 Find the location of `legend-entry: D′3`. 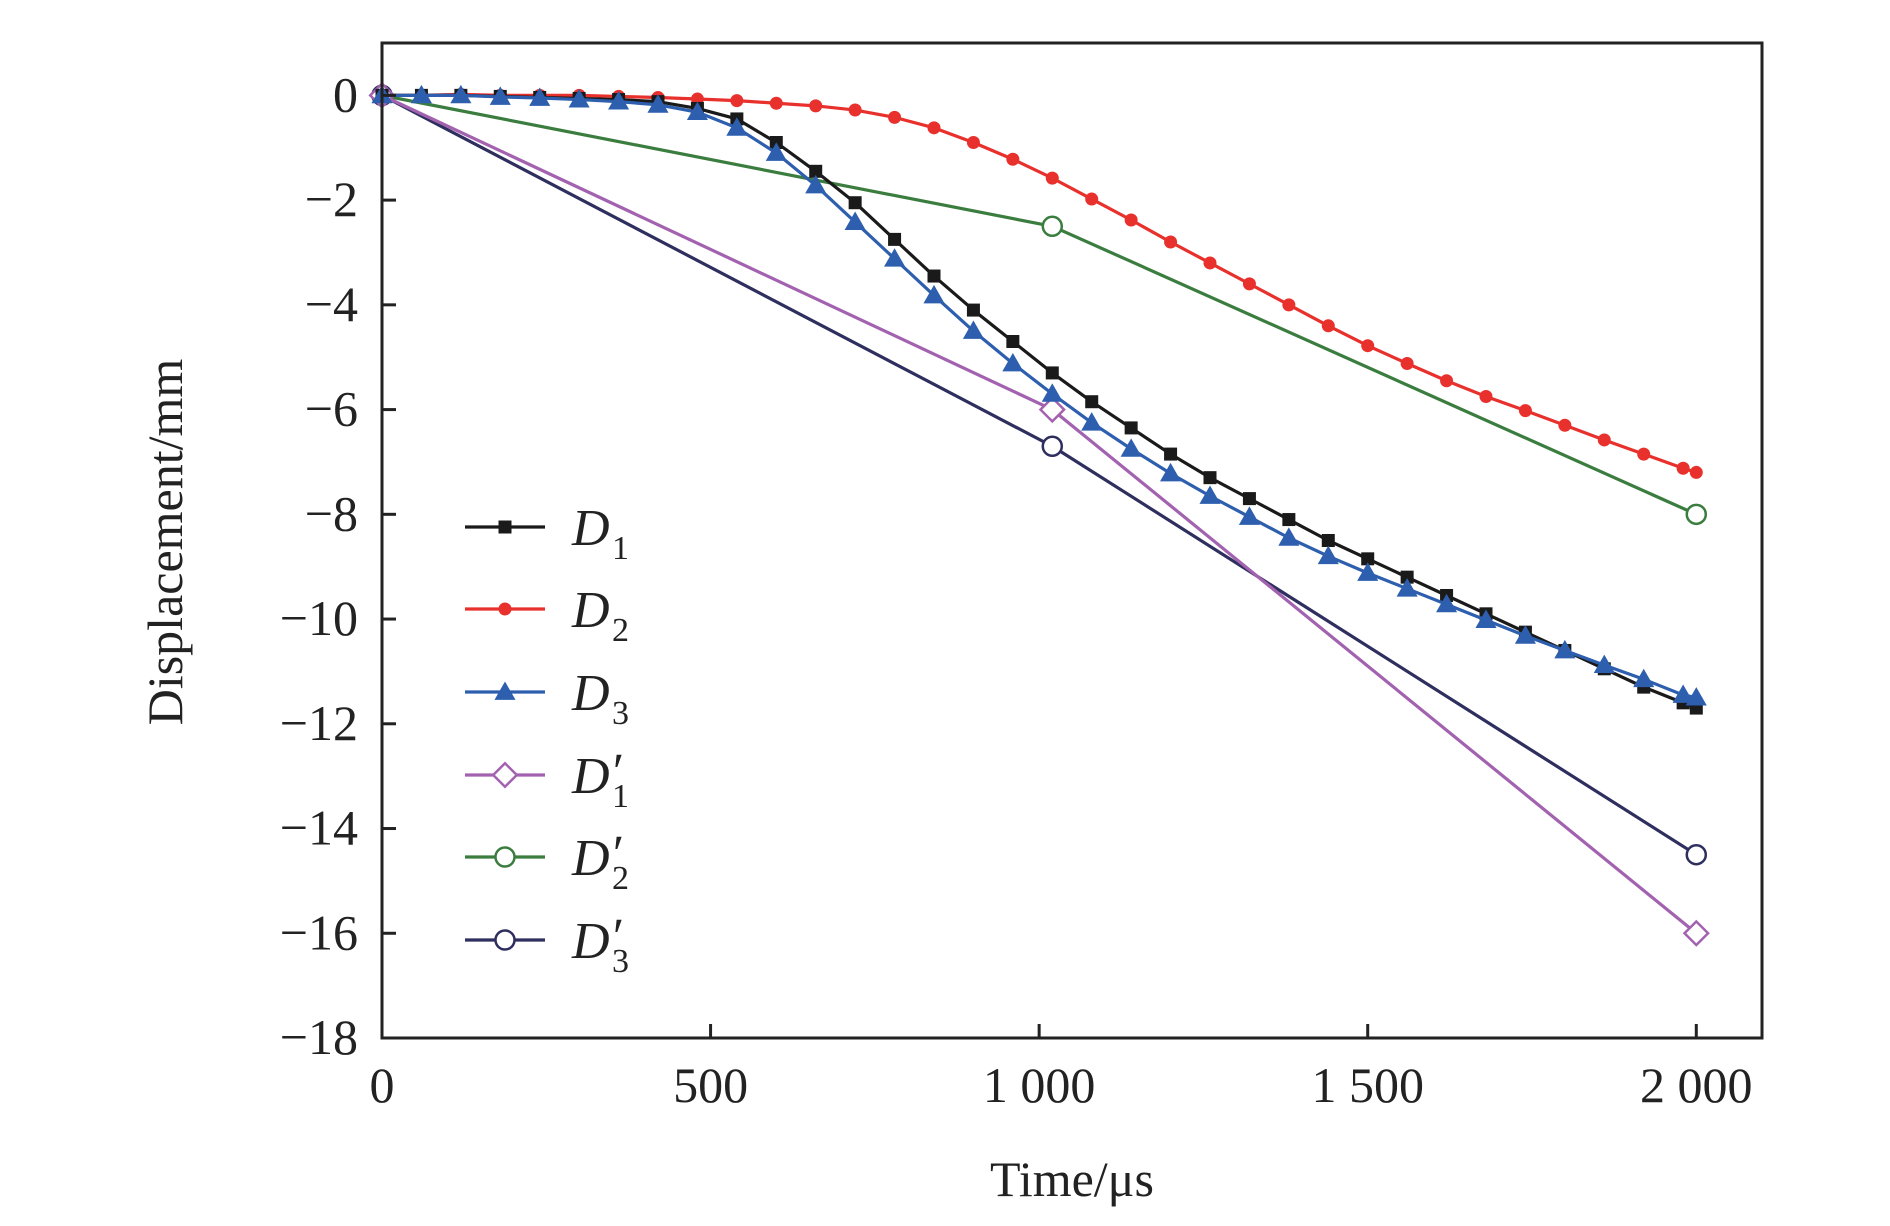

legend-entry: D′3 is located at coordinates (547, 944).